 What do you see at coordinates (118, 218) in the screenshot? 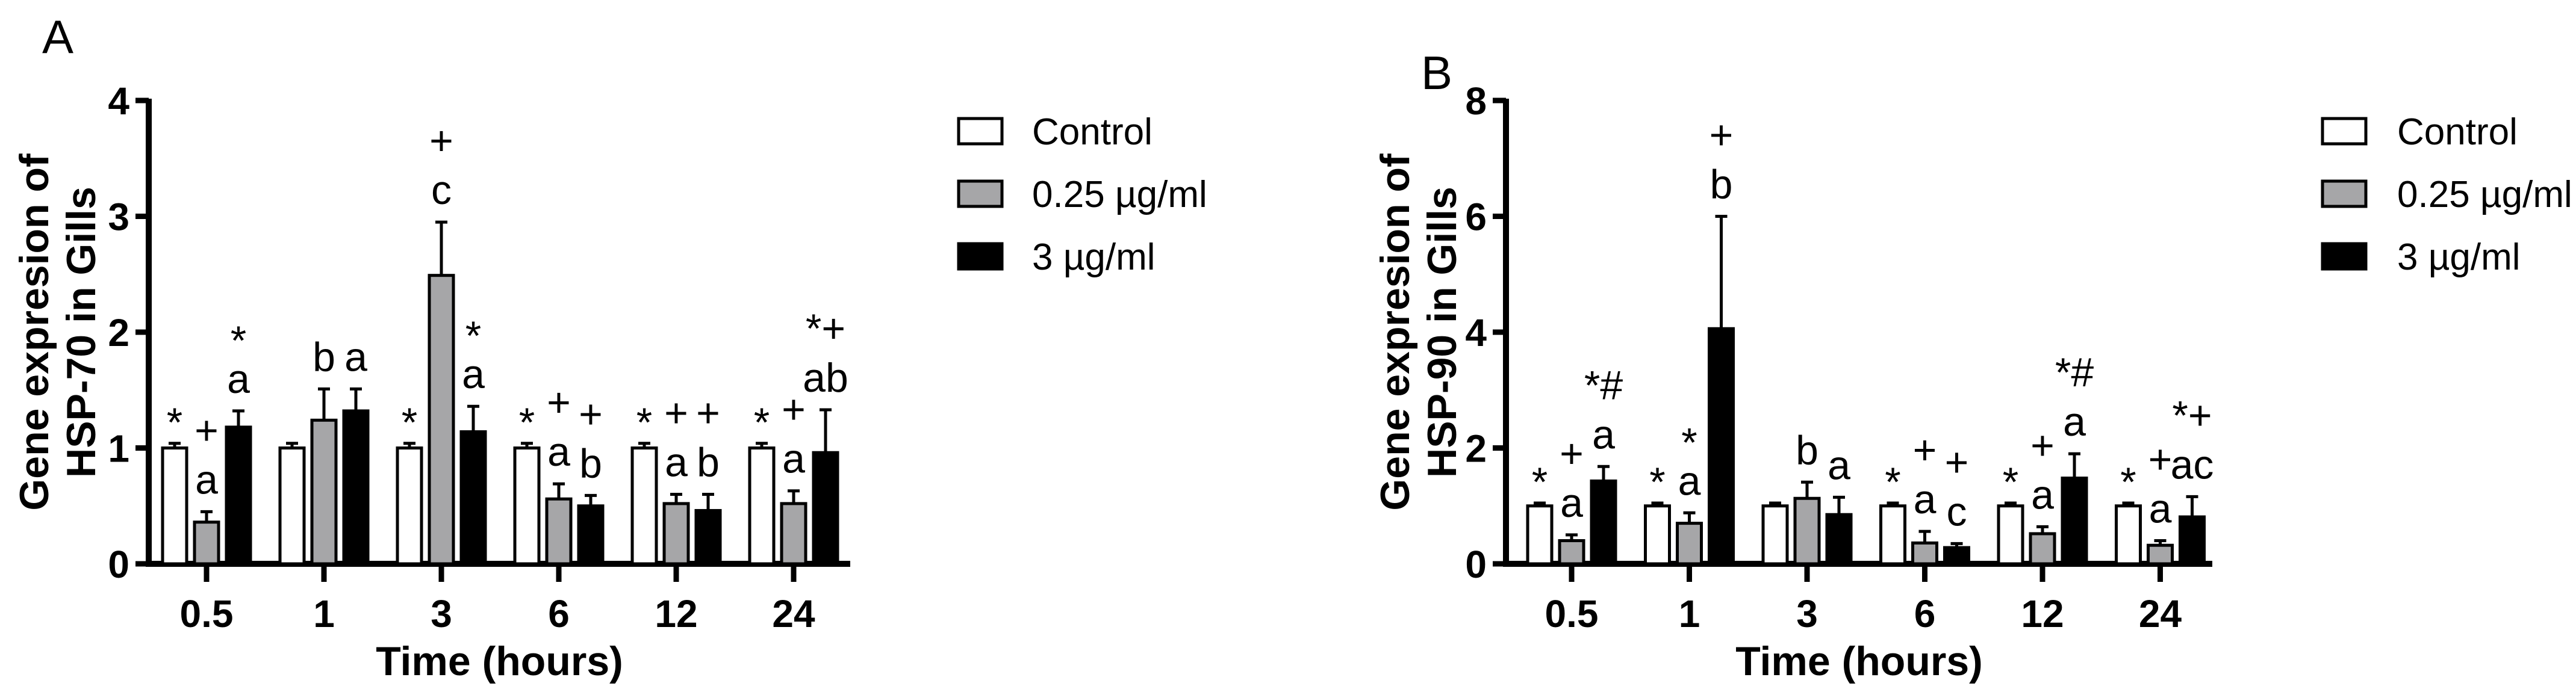
I see `y-tick-label: 3` at bounding box center [118, 218].